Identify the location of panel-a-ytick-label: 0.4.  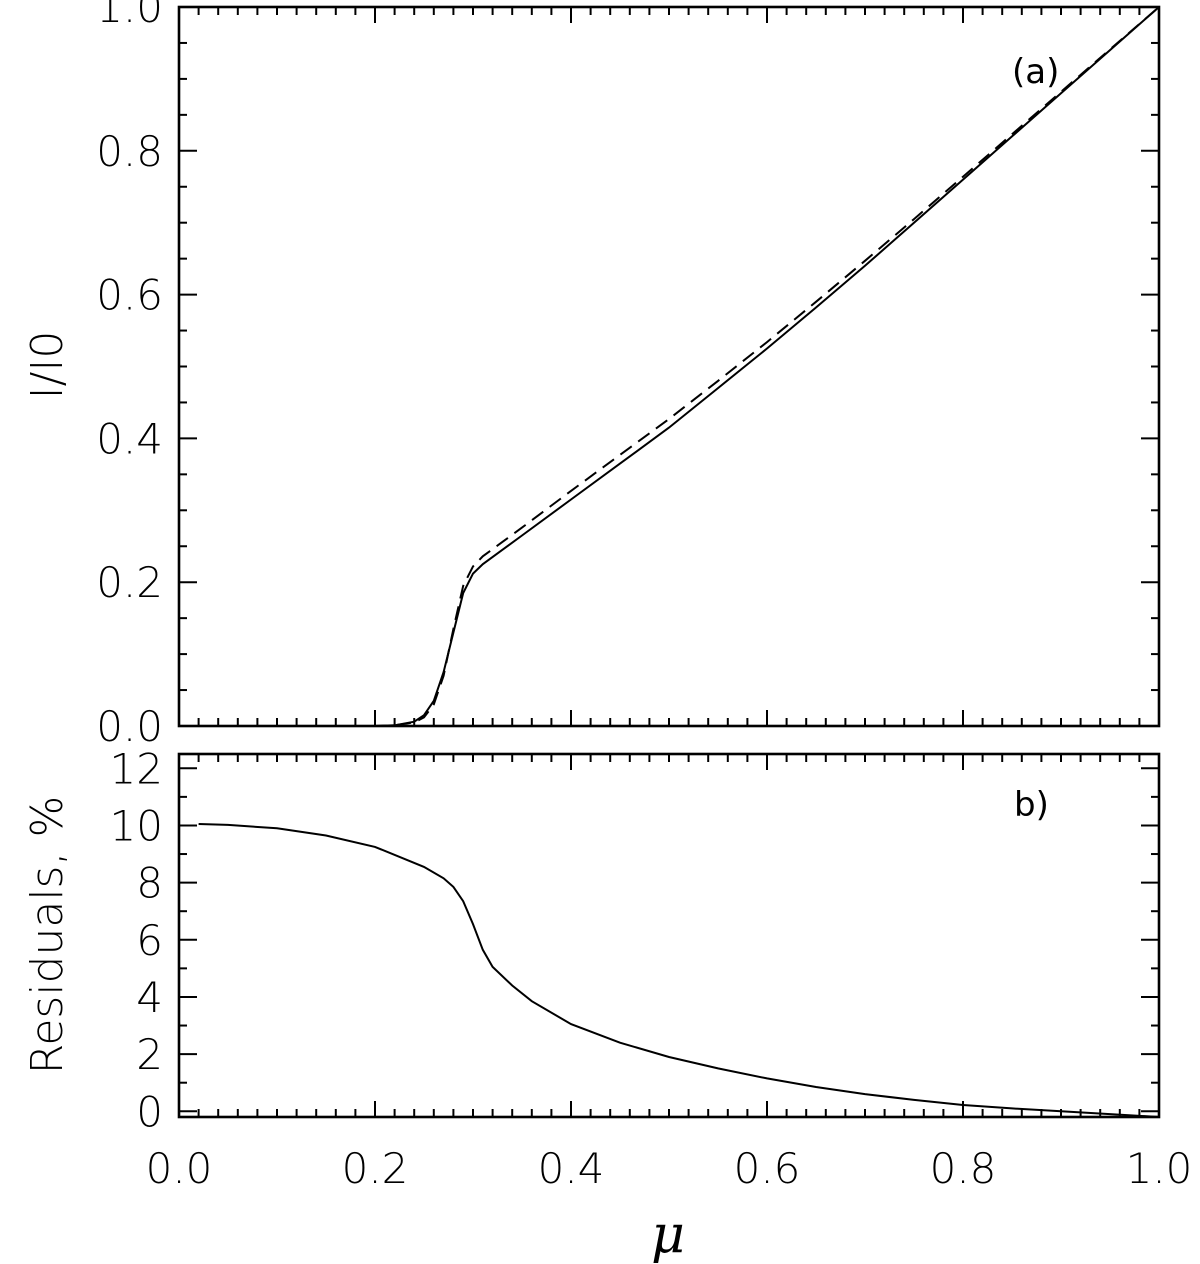
(129, 438).